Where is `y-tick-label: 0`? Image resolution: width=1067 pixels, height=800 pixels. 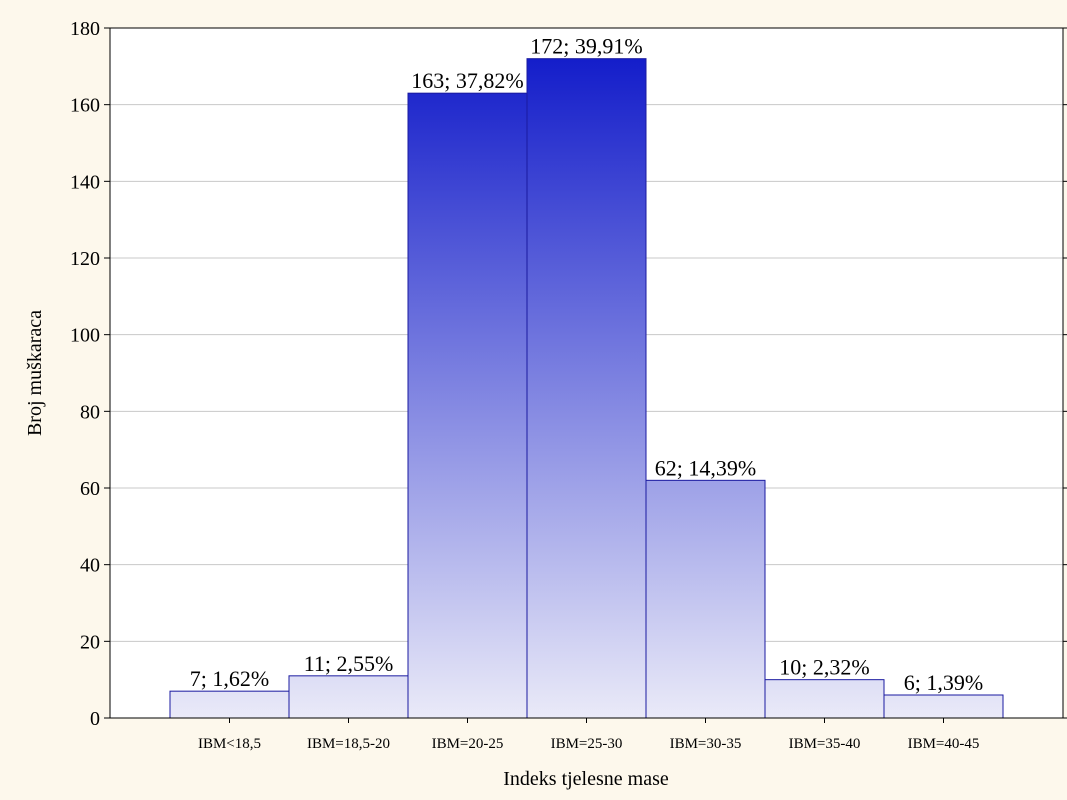 y-tick-label: 0 is located at coordinates (95, 719).